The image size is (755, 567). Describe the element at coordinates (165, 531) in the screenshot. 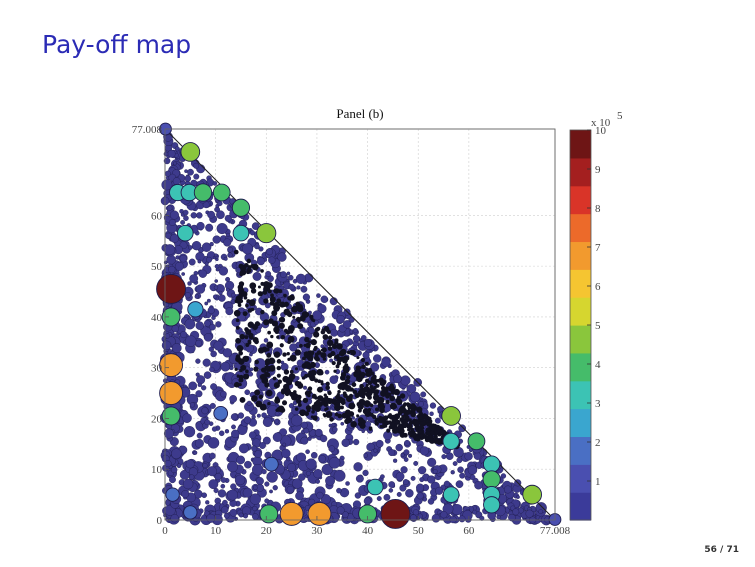

I see `x-tick-label: 0` at that location.